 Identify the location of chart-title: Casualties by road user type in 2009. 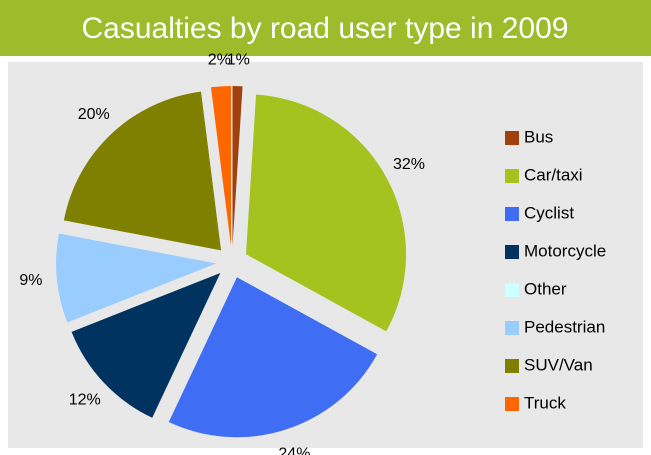
(325, 28).